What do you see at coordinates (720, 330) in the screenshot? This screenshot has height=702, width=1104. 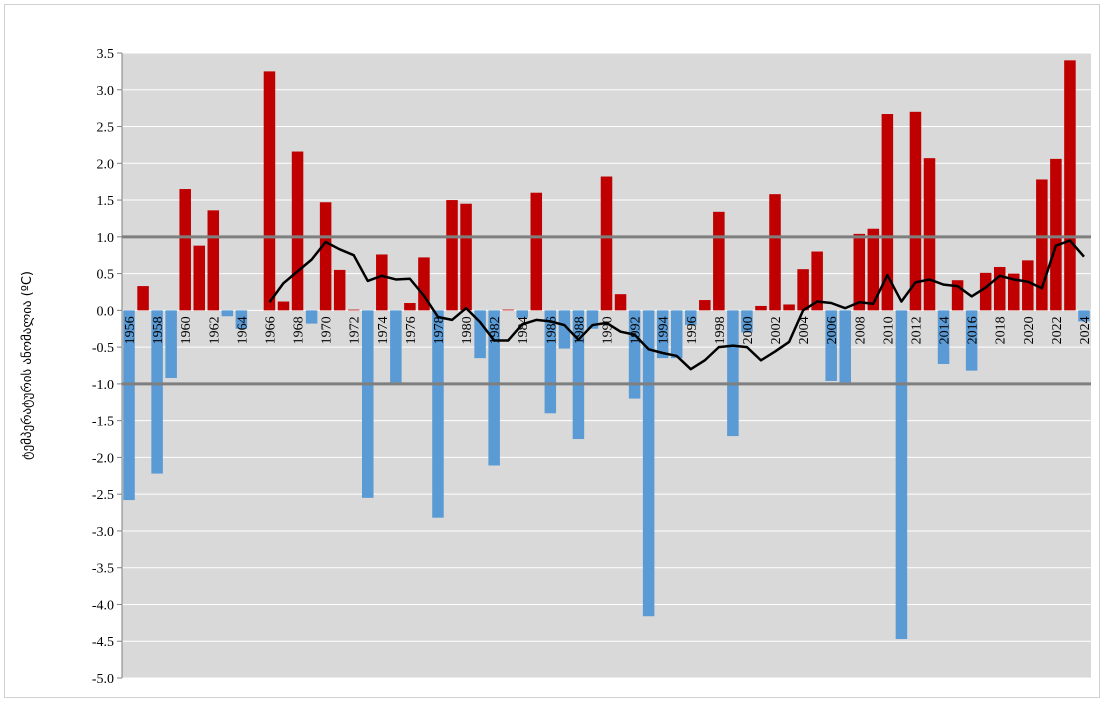 I see `x-tick-label: 1998` at bounding box center [720, 330].